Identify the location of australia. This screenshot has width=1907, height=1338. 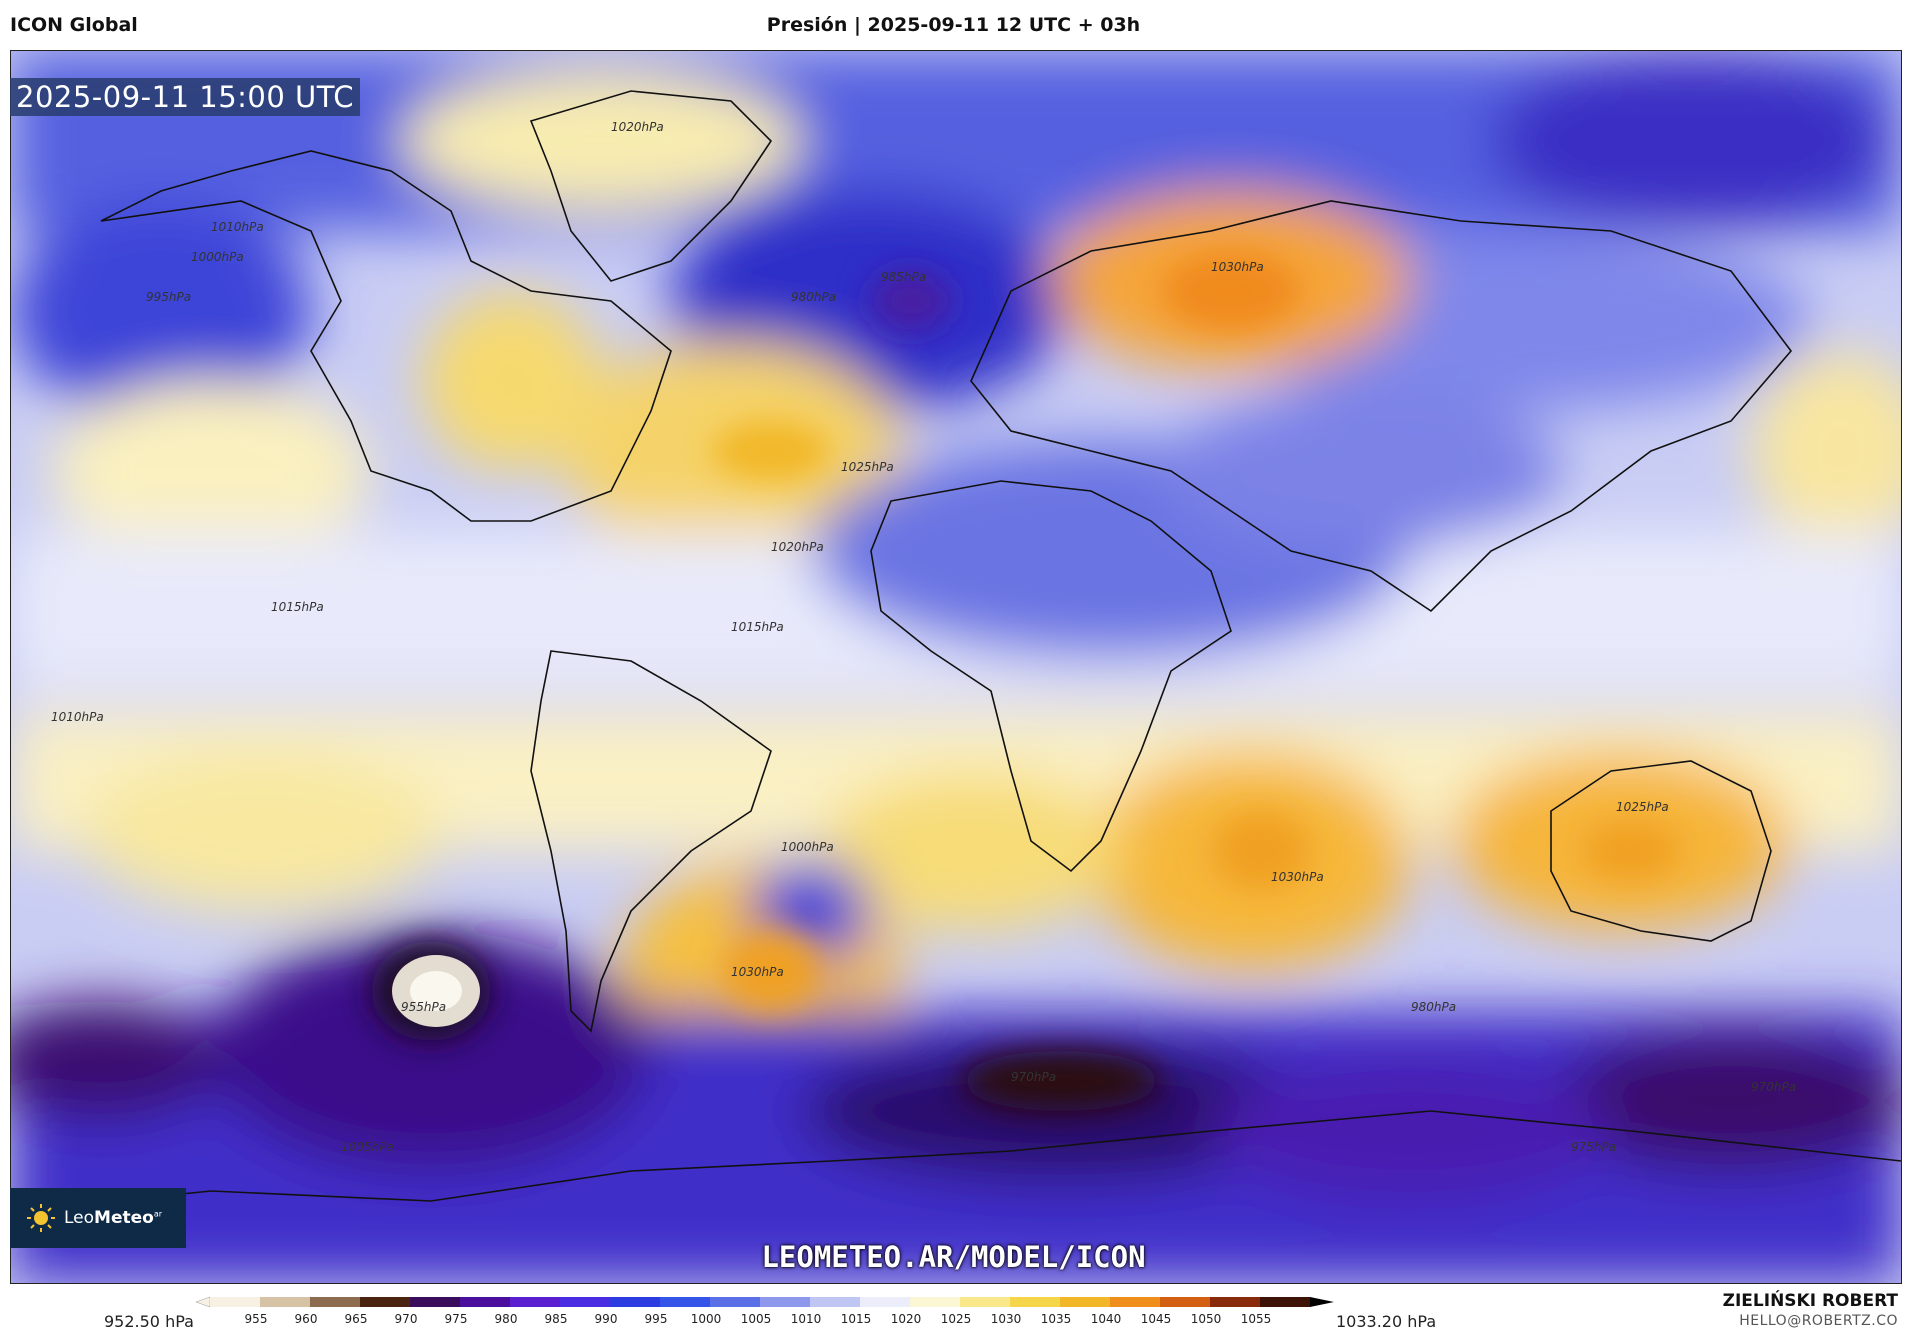
(1661, 851).